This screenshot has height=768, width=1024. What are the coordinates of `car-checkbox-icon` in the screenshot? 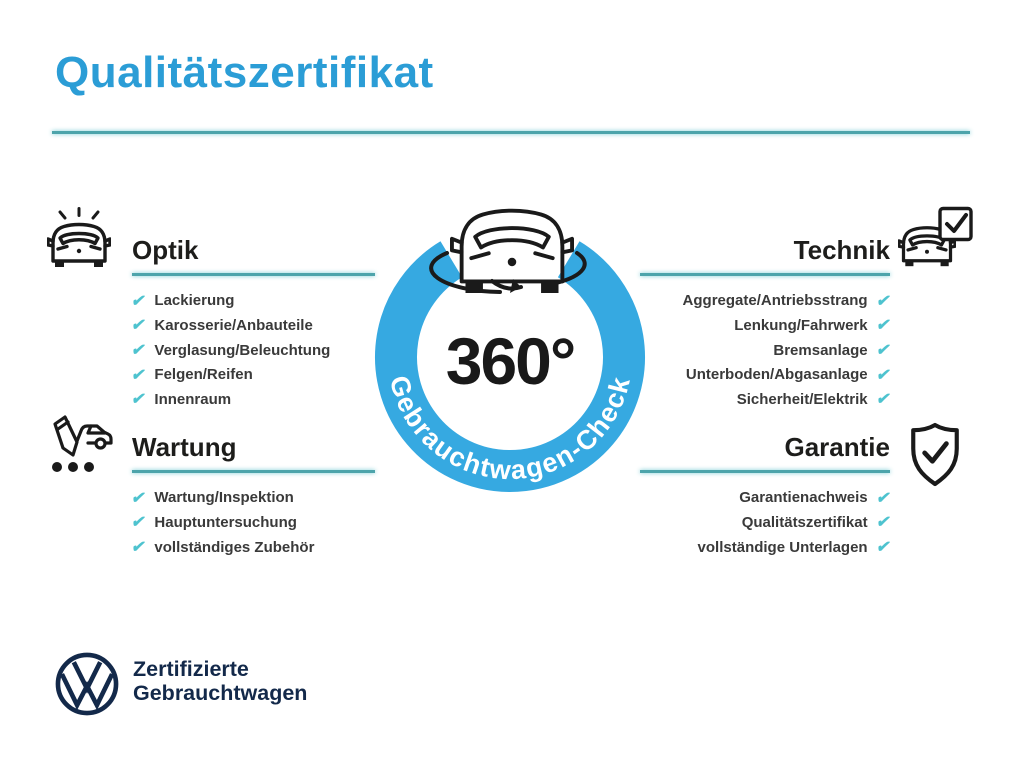 It's located at (935, 236).